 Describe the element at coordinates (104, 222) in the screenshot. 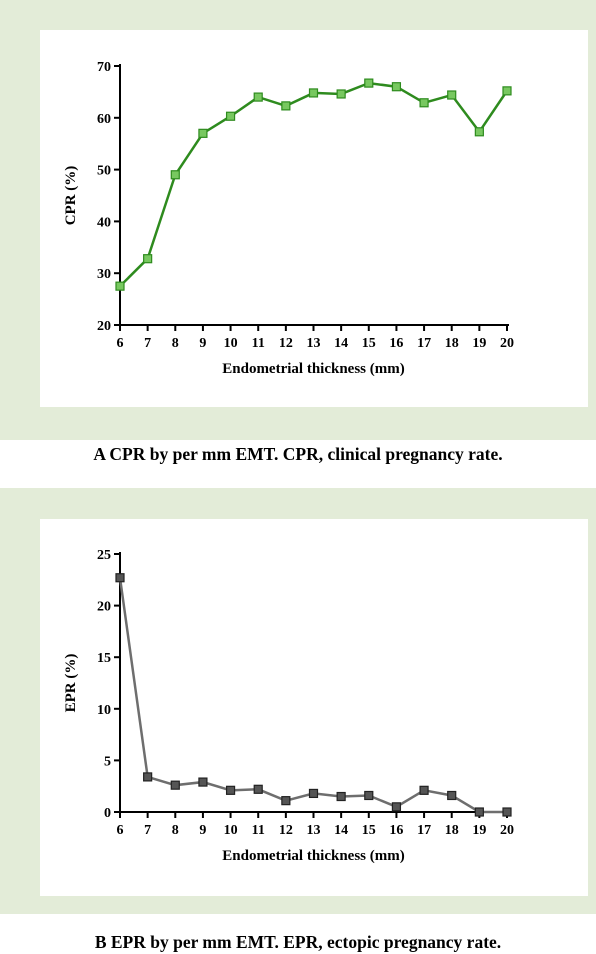

I see `chart-a-y-tick-label: 40` at that location.